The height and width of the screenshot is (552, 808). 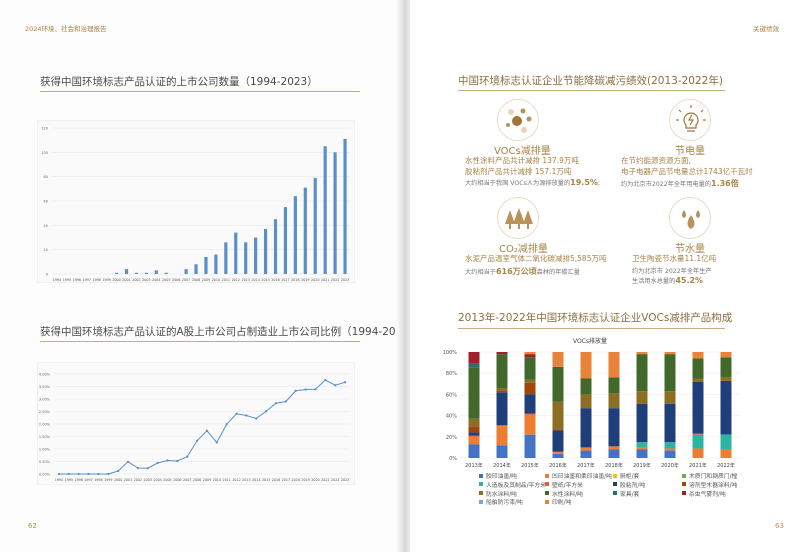 I want to click on legend-item: 防水涂料/吨, so click(x=498, y=493).